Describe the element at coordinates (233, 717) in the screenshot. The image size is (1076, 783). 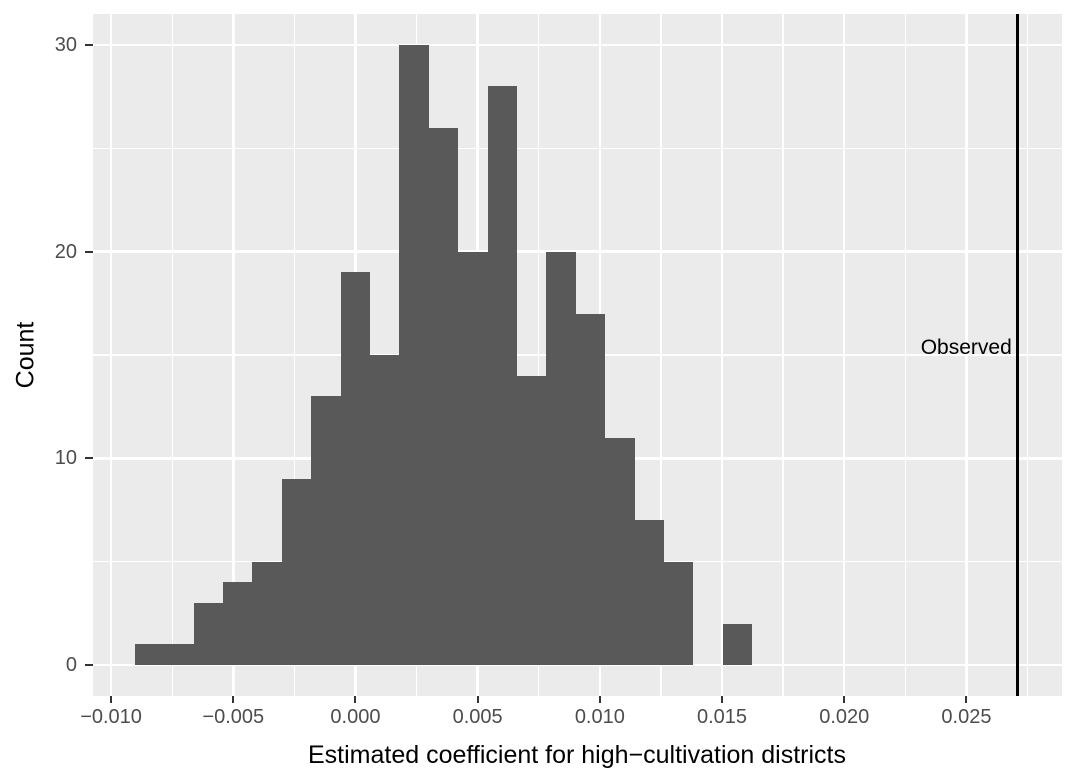
I see `x-tick-label: −0.005` at that location.